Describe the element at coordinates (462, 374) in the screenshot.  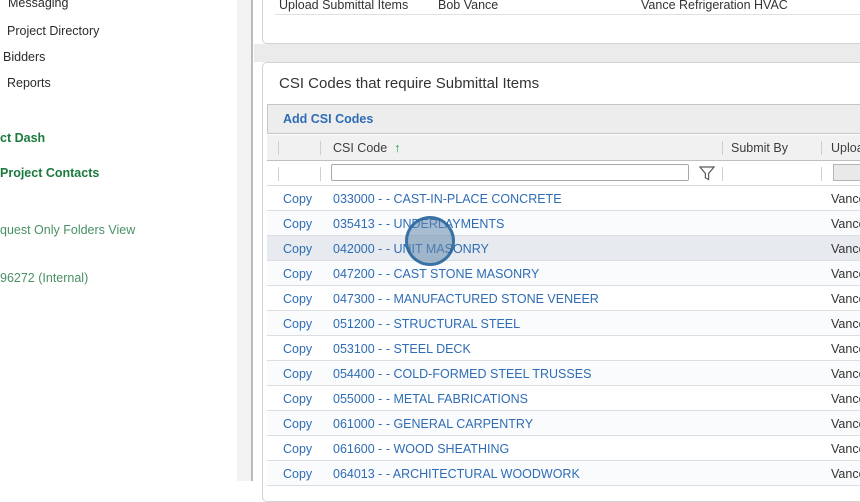
I see `csi-code-link: 054400 - - COLD-FORMED STEEL TRUSSES` at that location.